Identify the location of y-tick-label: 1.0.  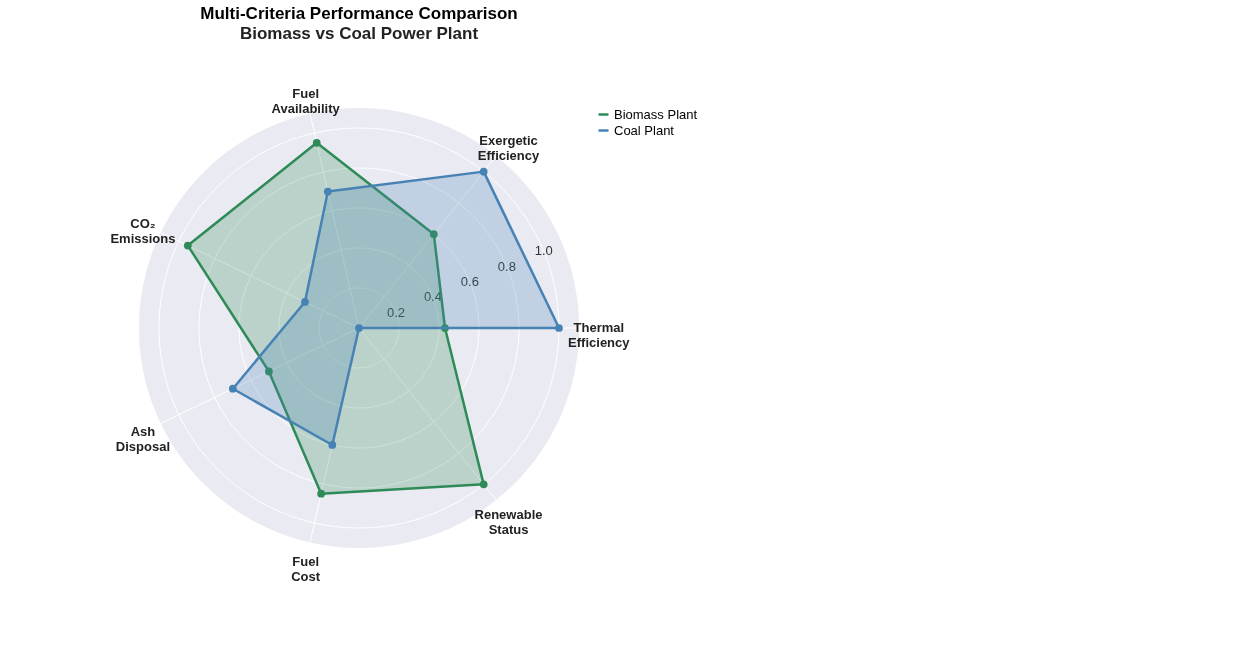
(543, 251).